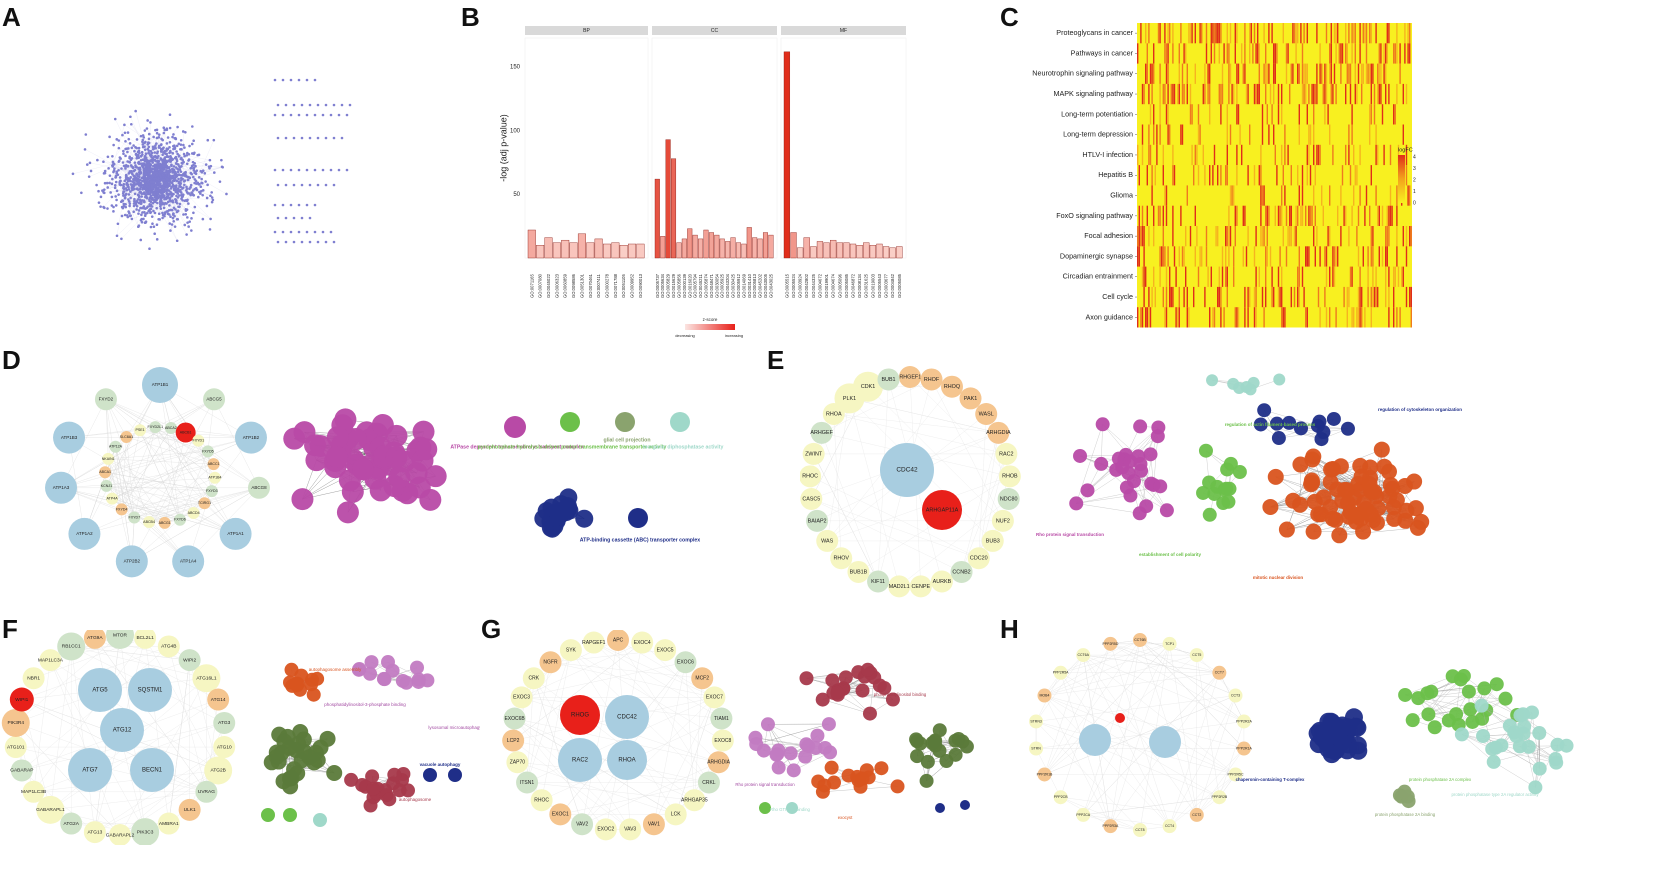 Image resolution: width=1654 pixels, height=891 pixels. Describe the element at coordinates (872, 285) in the screenshot. I see `x-tick-label: GO:0019003` at that location.